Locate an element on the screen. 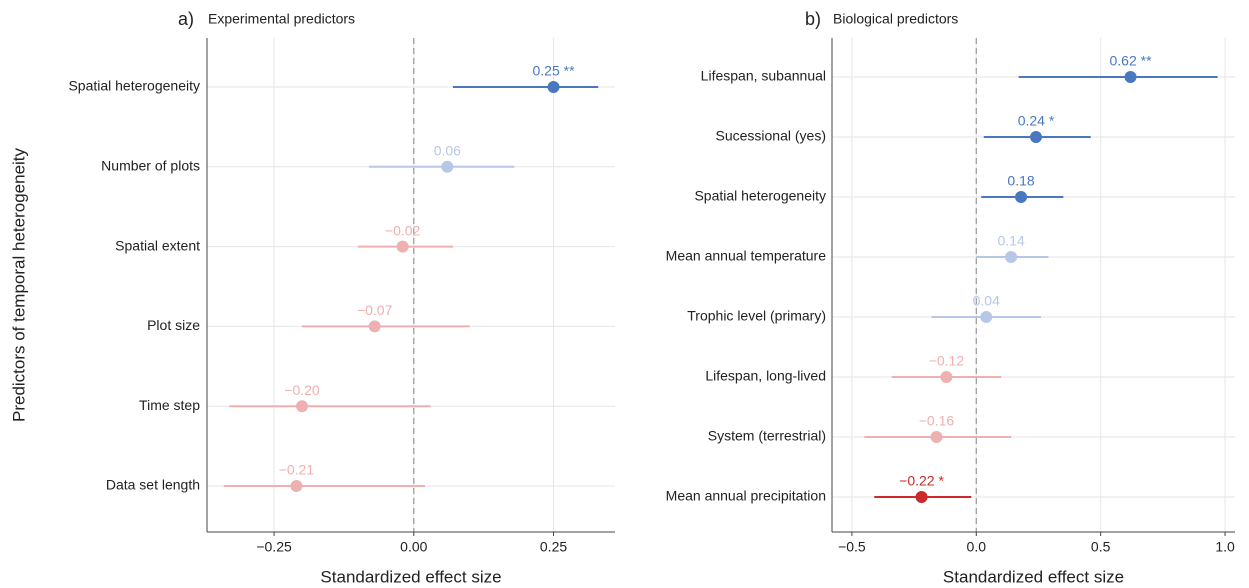 This screenshot has height=588, width=1249. value-label: −0.02 is located at coordinates (403, 230).